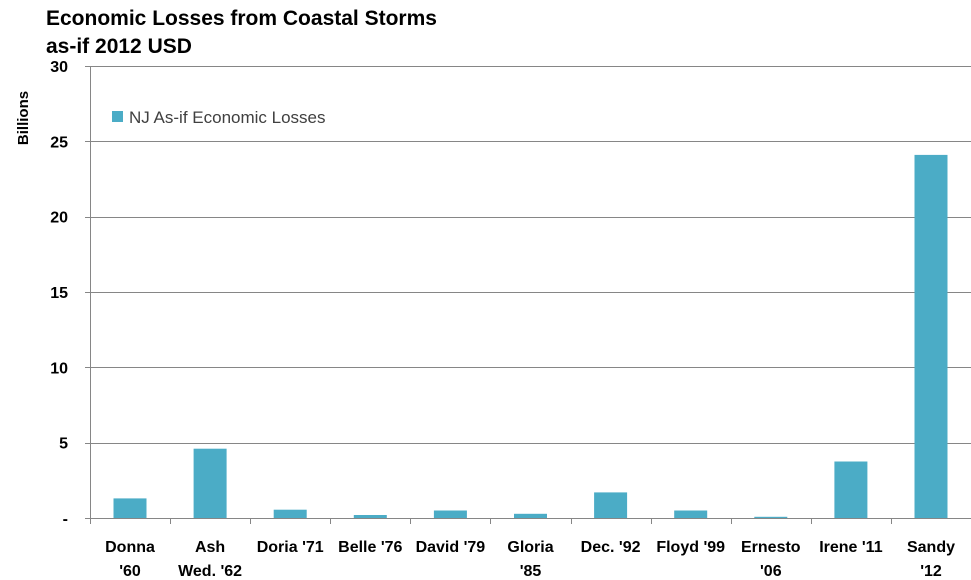  Describe the element at coordinates (227, 117) in the screenshot. I see `legend-label: NJ As-if Economic Losses` at that location.